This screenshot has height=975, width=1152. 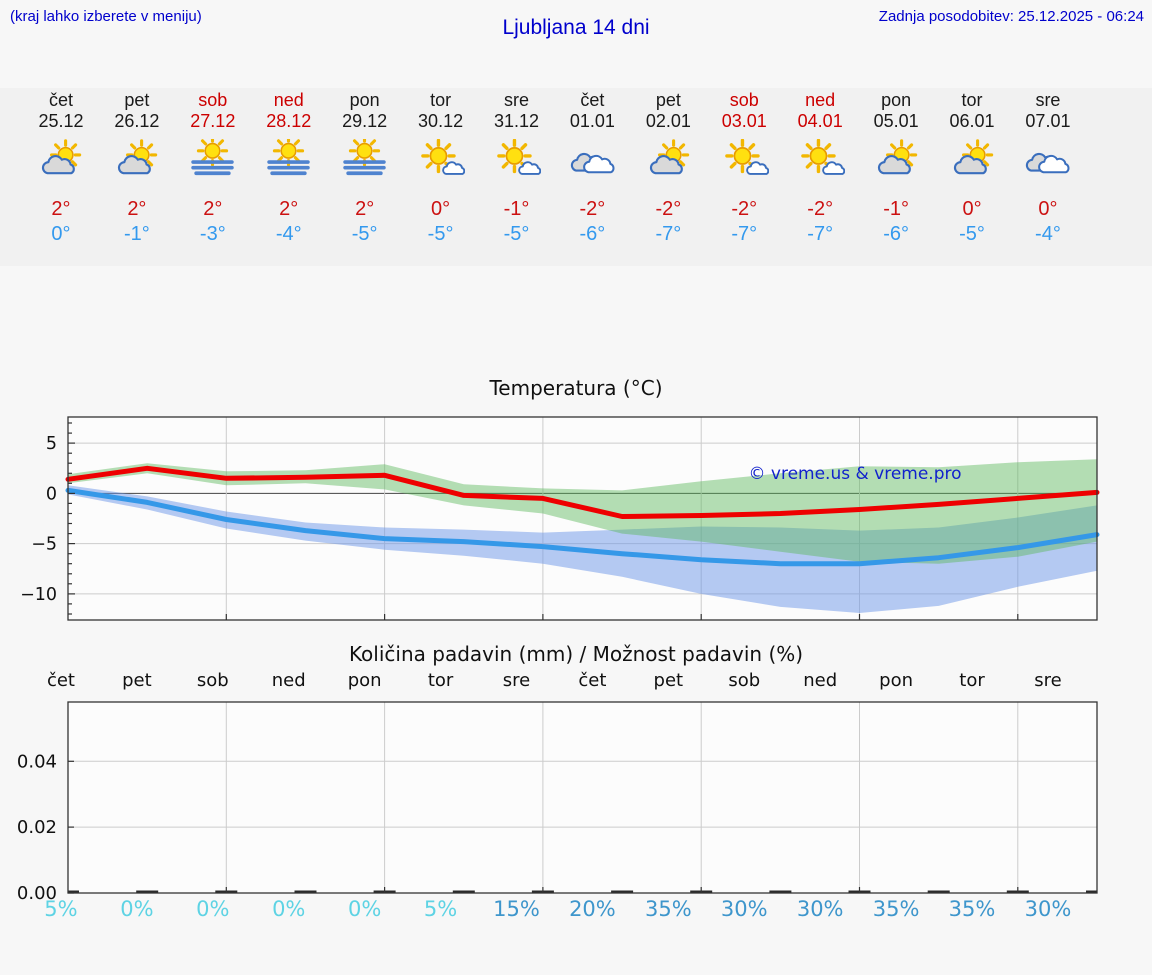 What do you see at coordinates (37, 891) in the screenshot?
I see `y-tick-label: 0.00` at bounding box center [37, 891].